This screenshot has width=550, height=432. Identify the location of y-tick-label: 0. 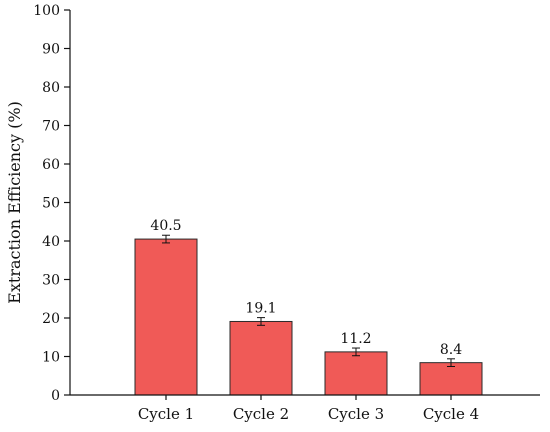
(55, 396).